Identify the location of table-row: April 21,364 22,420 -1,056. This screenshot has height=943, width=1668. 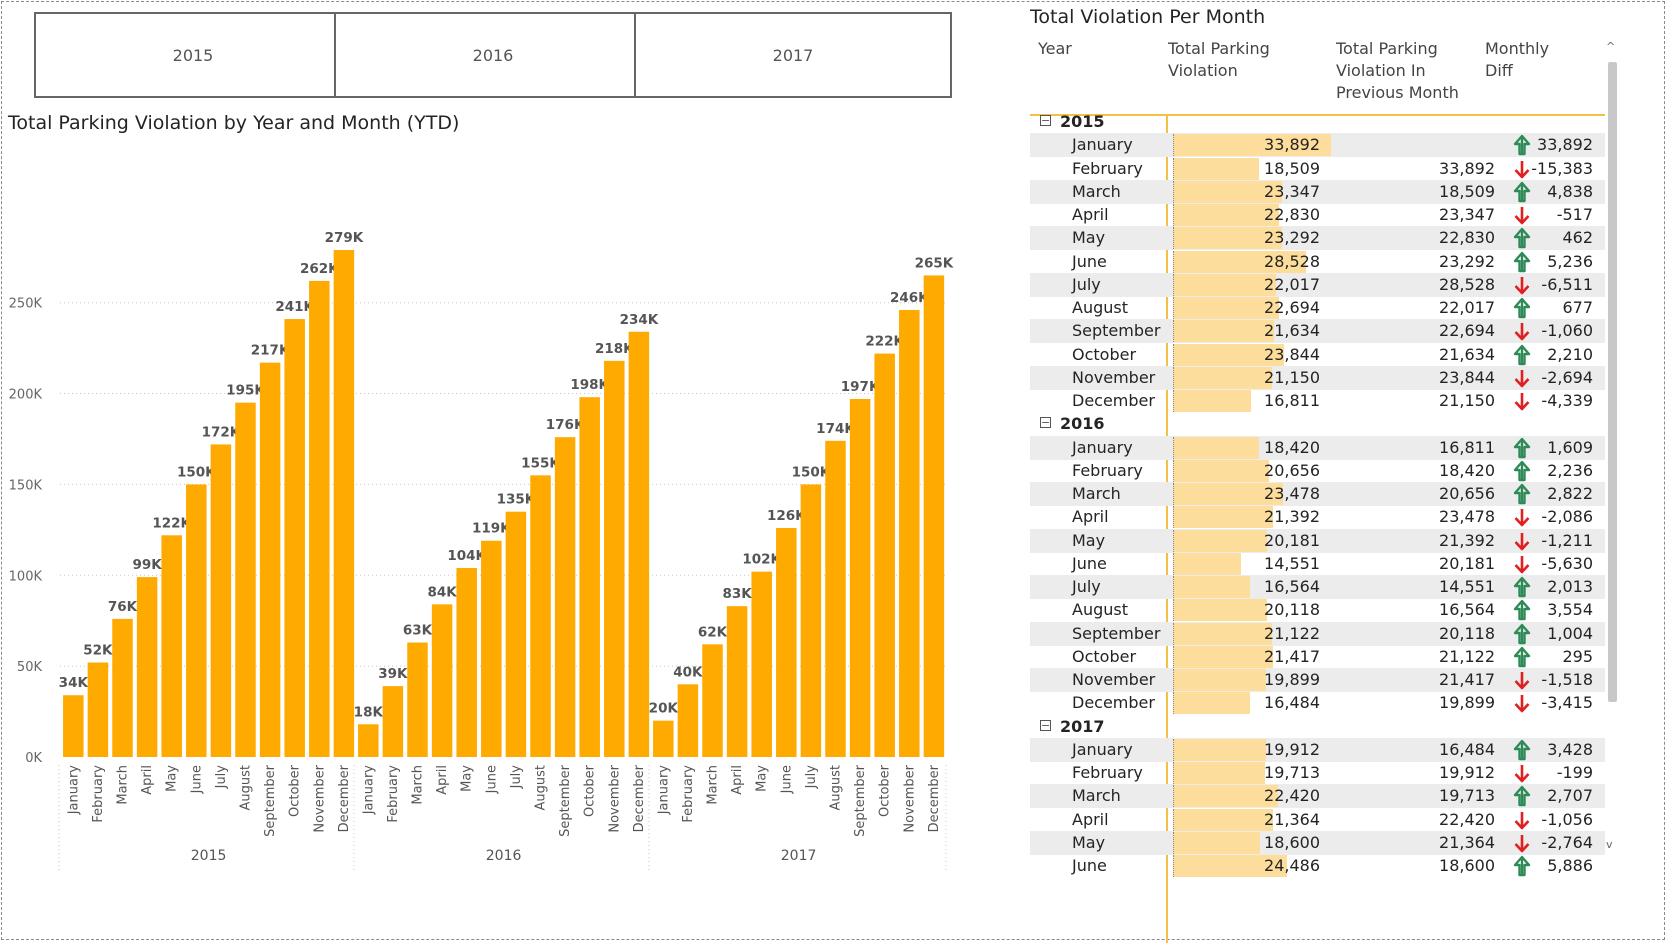
(1317, 820).